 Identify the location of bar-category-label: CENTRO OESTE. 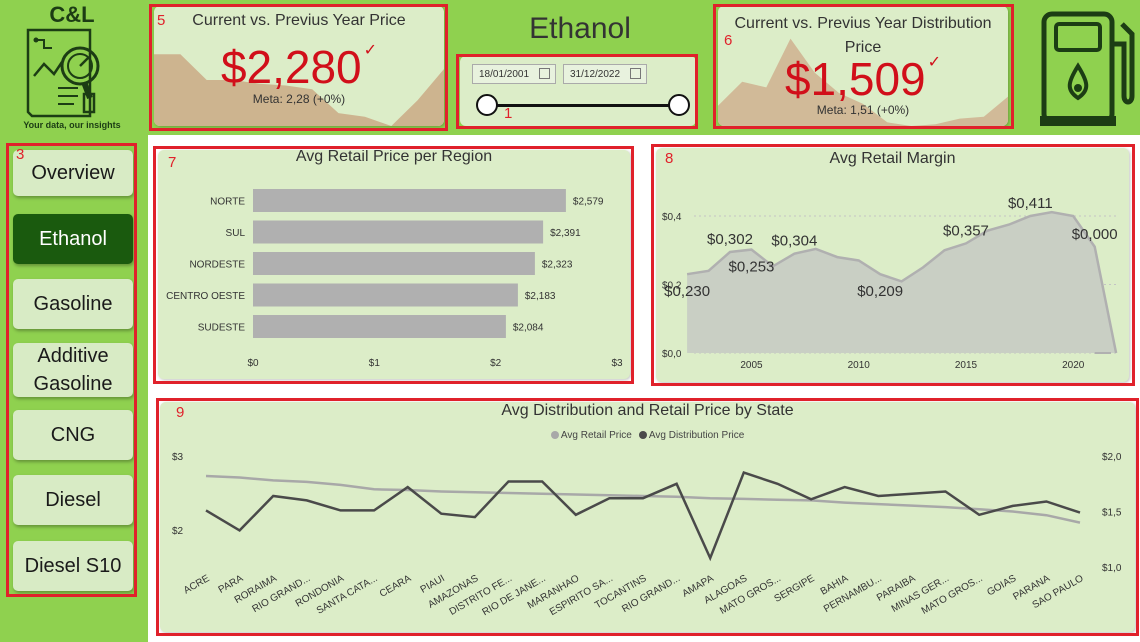
(205, 296).